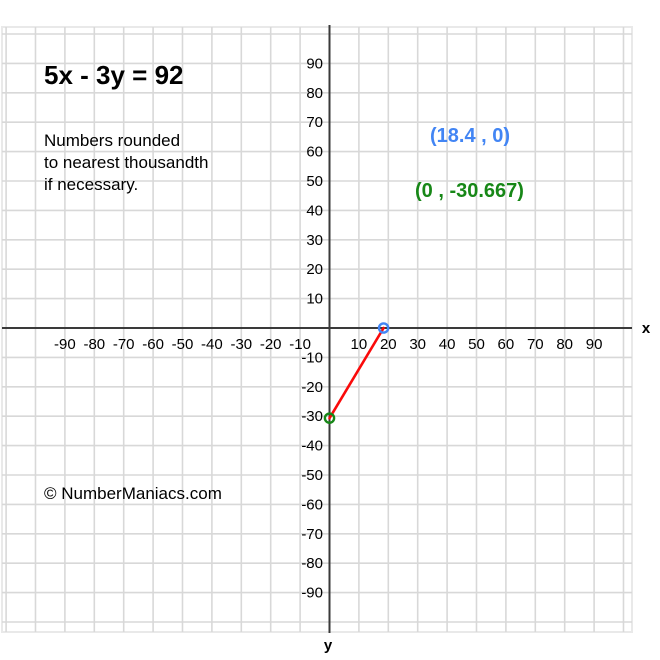 The width and height of the screenshot is (660, 660). Describe the element at coordinates (241, 344) in the screenshot. I see `x-tick-label: -30` at that location.